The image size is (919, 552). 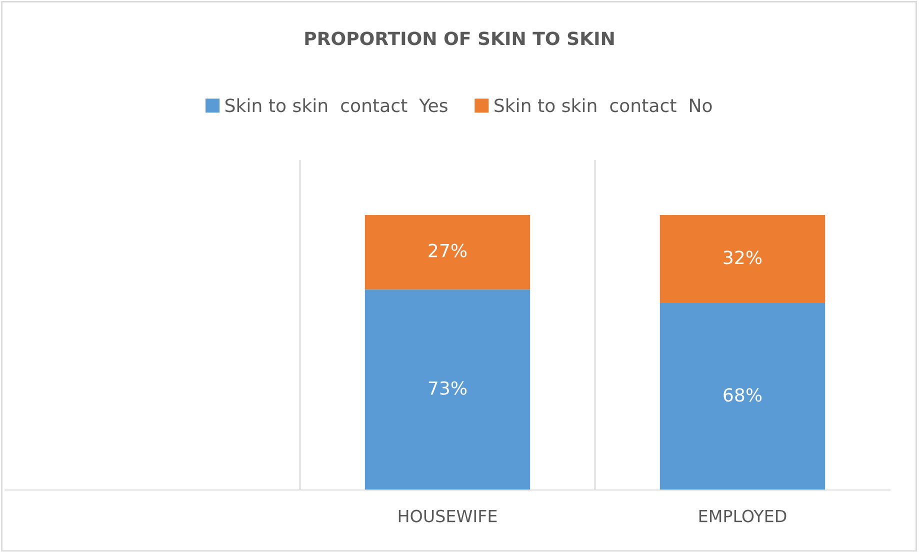 I want to click on data-label: 73%, so click(x=447, y=388).